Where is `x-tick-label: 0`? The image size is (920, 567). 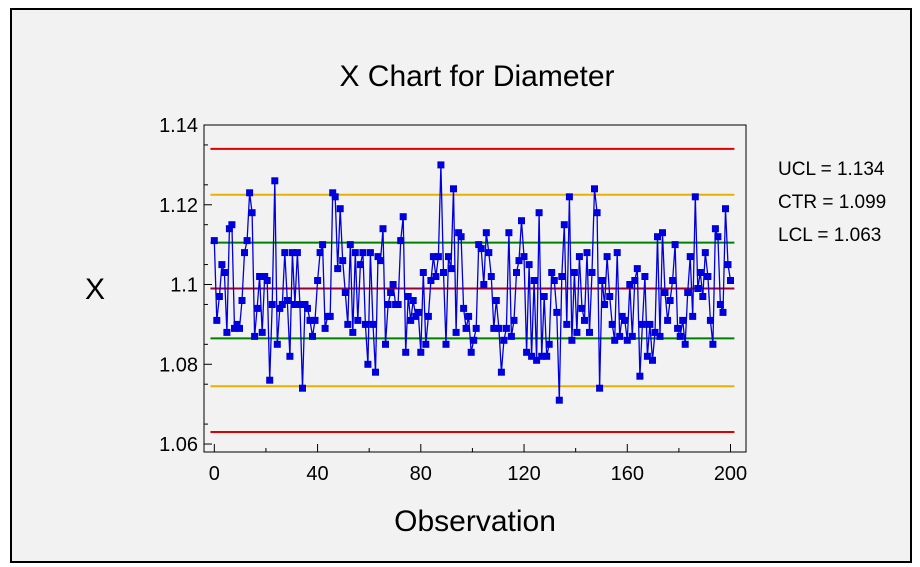
x-tick-label: 0 is located at coordinates (214, 474).